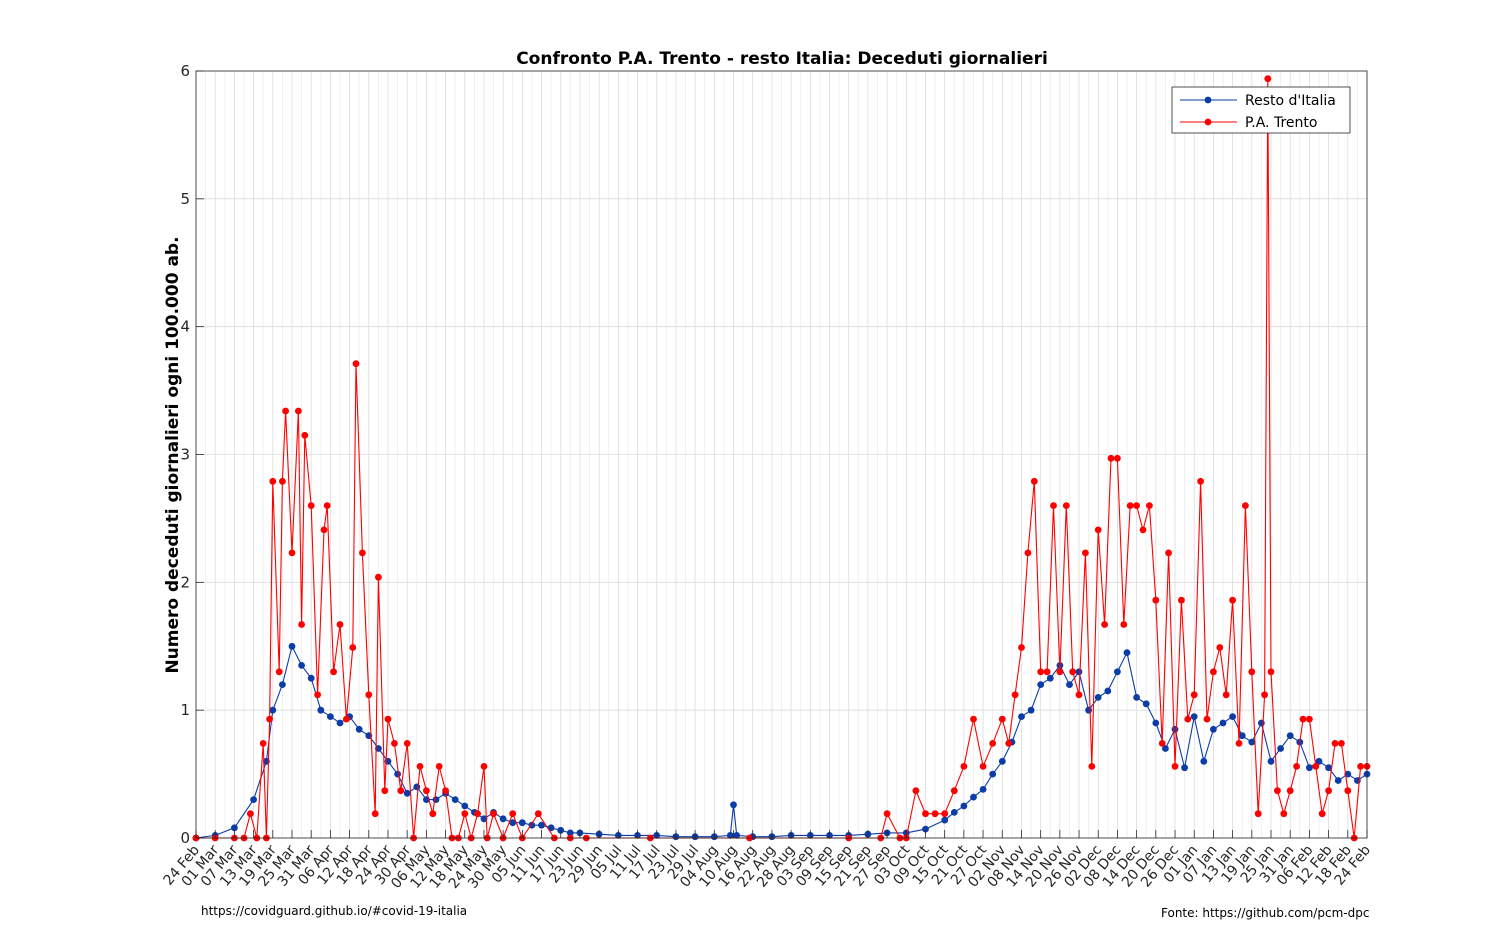 The height and width of the screenshot is (942, 1511). What do you see at coordinates (185, 838) in the screenshot?
I see `y-tick-label: 0` at bounding box center [185, 838].